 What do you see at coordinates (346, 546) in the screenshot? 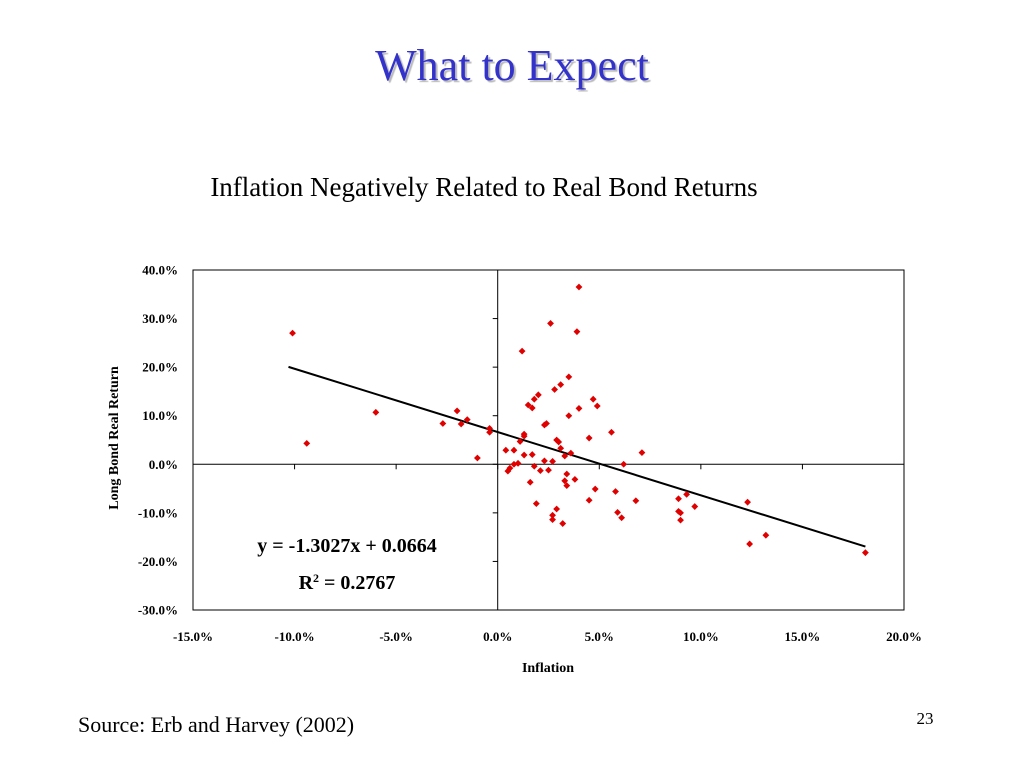
I see `trendline-equation: y = -1.3027x + 0.0664` at bounding box center [346, 546].